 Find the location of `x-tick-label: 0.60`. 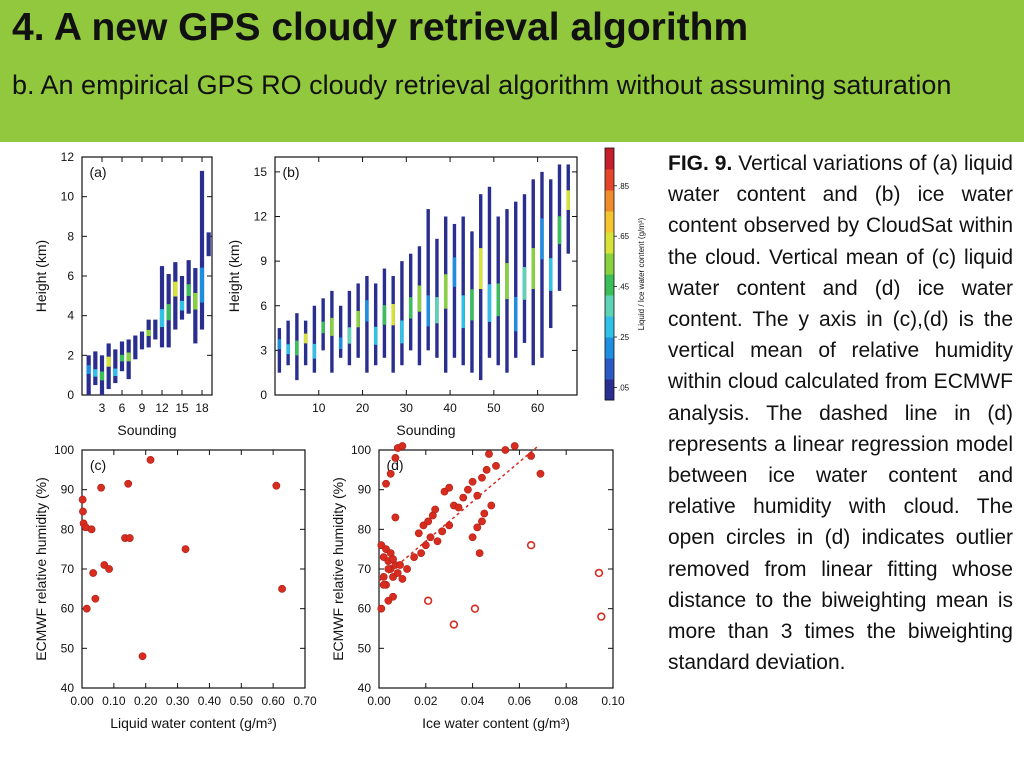

x-tick-label: 0.60 is located at coordinates (273, 701).